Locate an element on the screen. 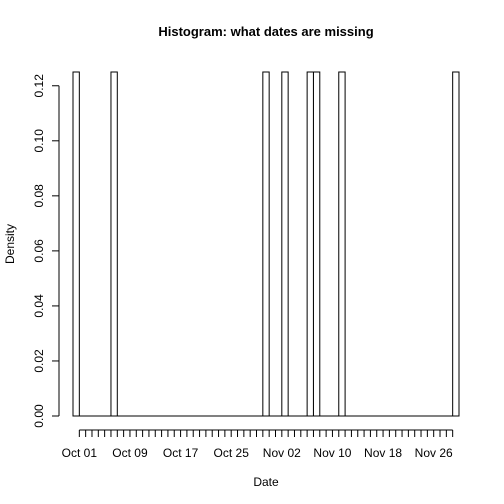 The image size is (504, 504). y-tick-label: 0.12 is located at coordinates (39, 86).